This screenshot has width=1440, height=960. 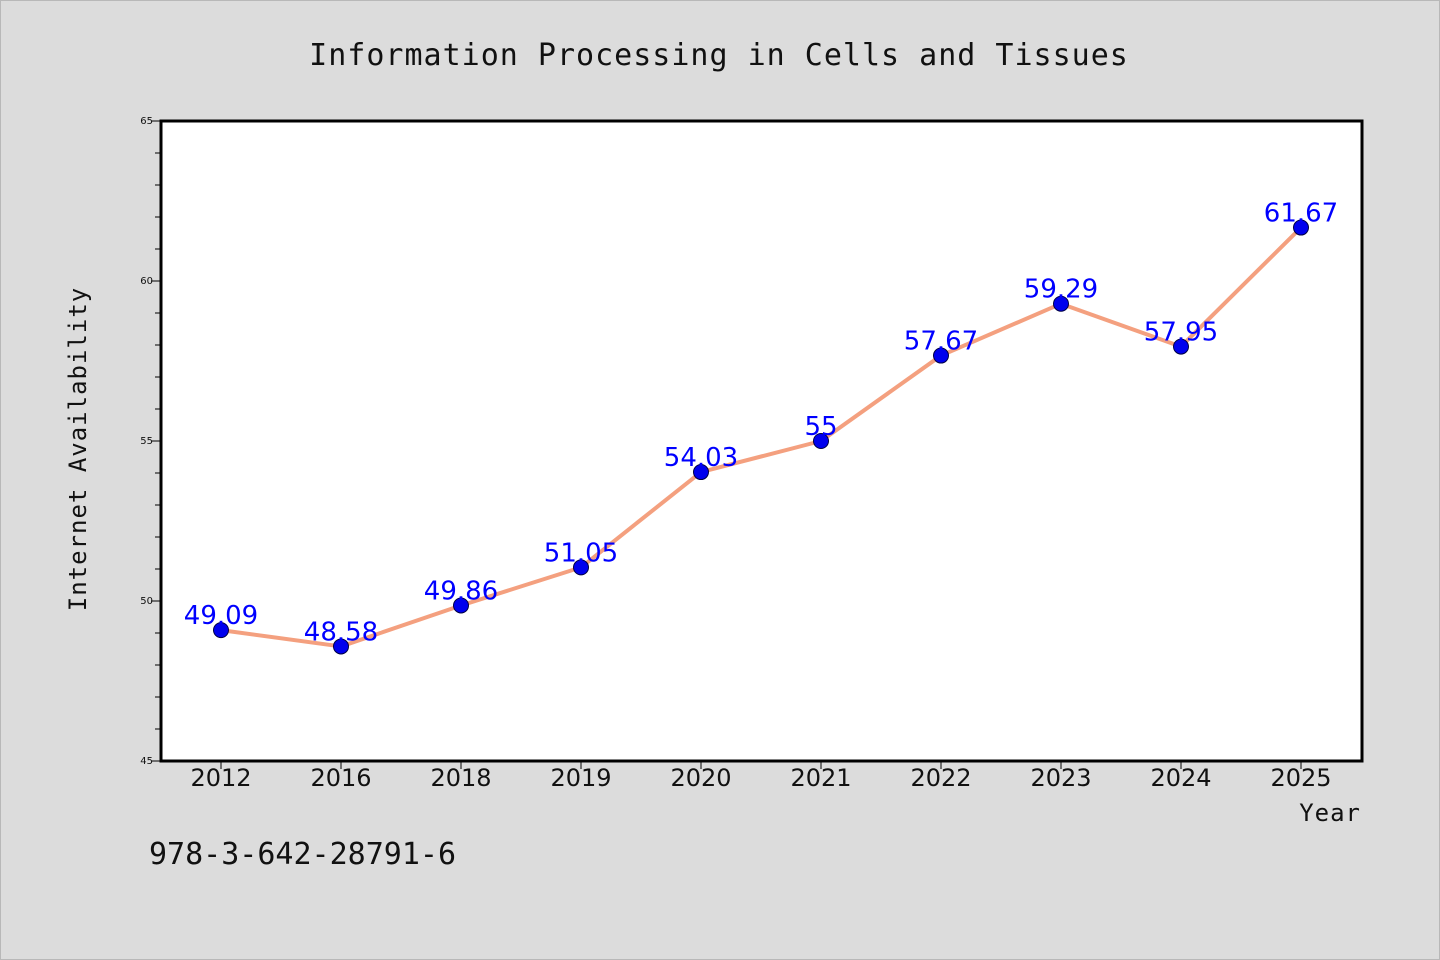 I want to click on x-tick-label: 2024, so click(x=1180, y=778).